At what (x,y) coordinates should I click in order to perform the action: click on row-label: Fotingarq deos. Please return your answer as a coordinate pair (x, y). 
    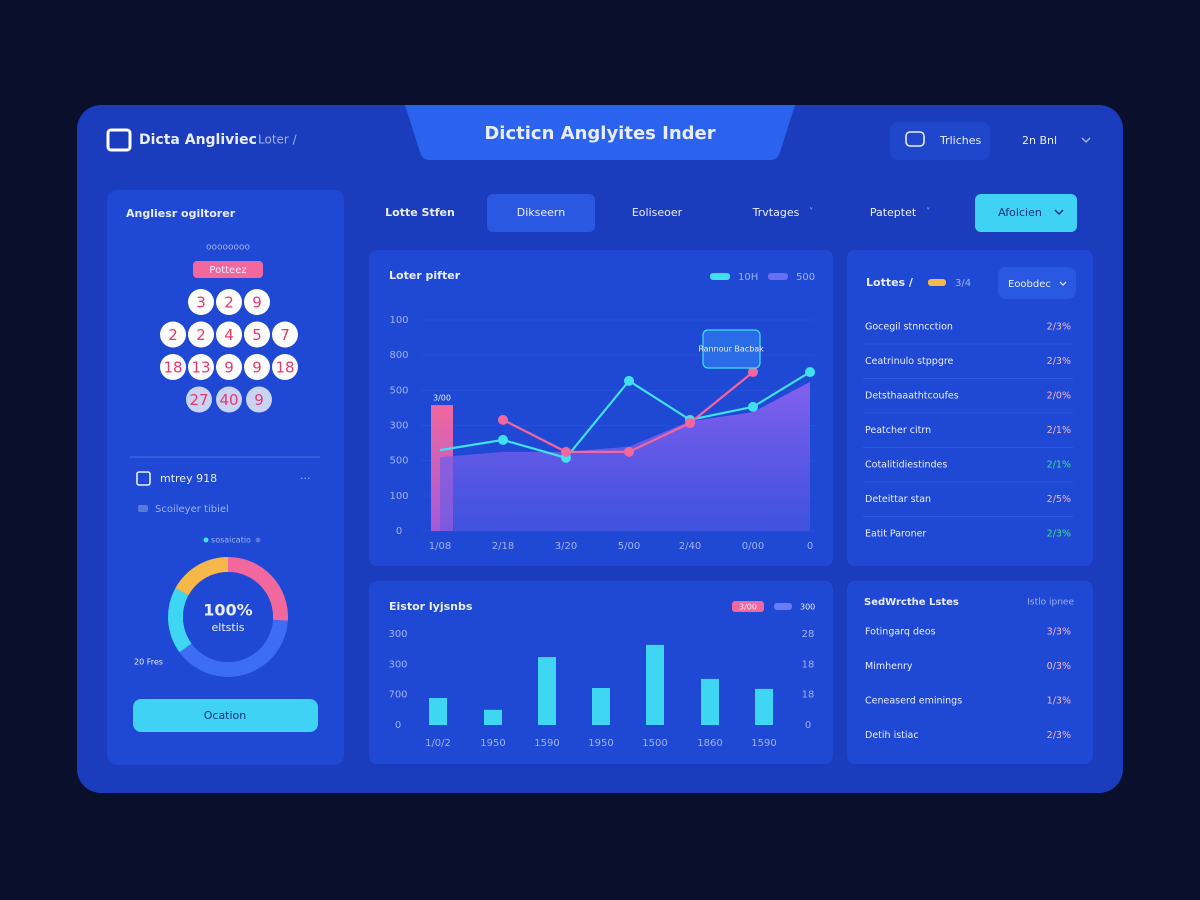
    Looking at the image, I should click on (900, 632).